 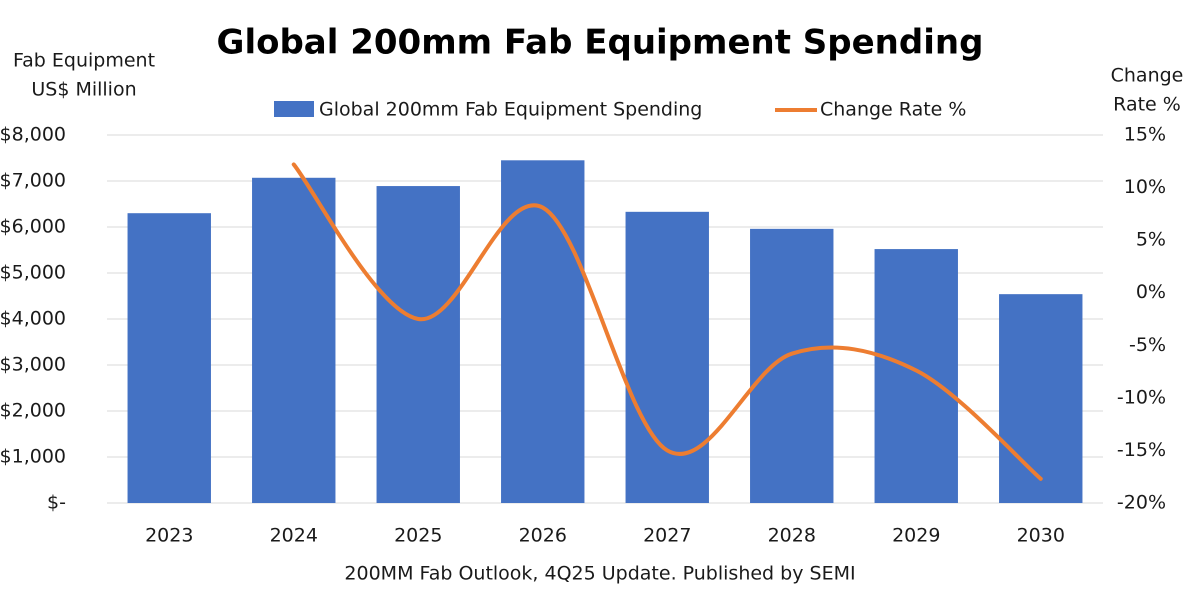 I want to click on chart-title: Global 200mm Fab Equipment Spending, so click(x=600, y=43).